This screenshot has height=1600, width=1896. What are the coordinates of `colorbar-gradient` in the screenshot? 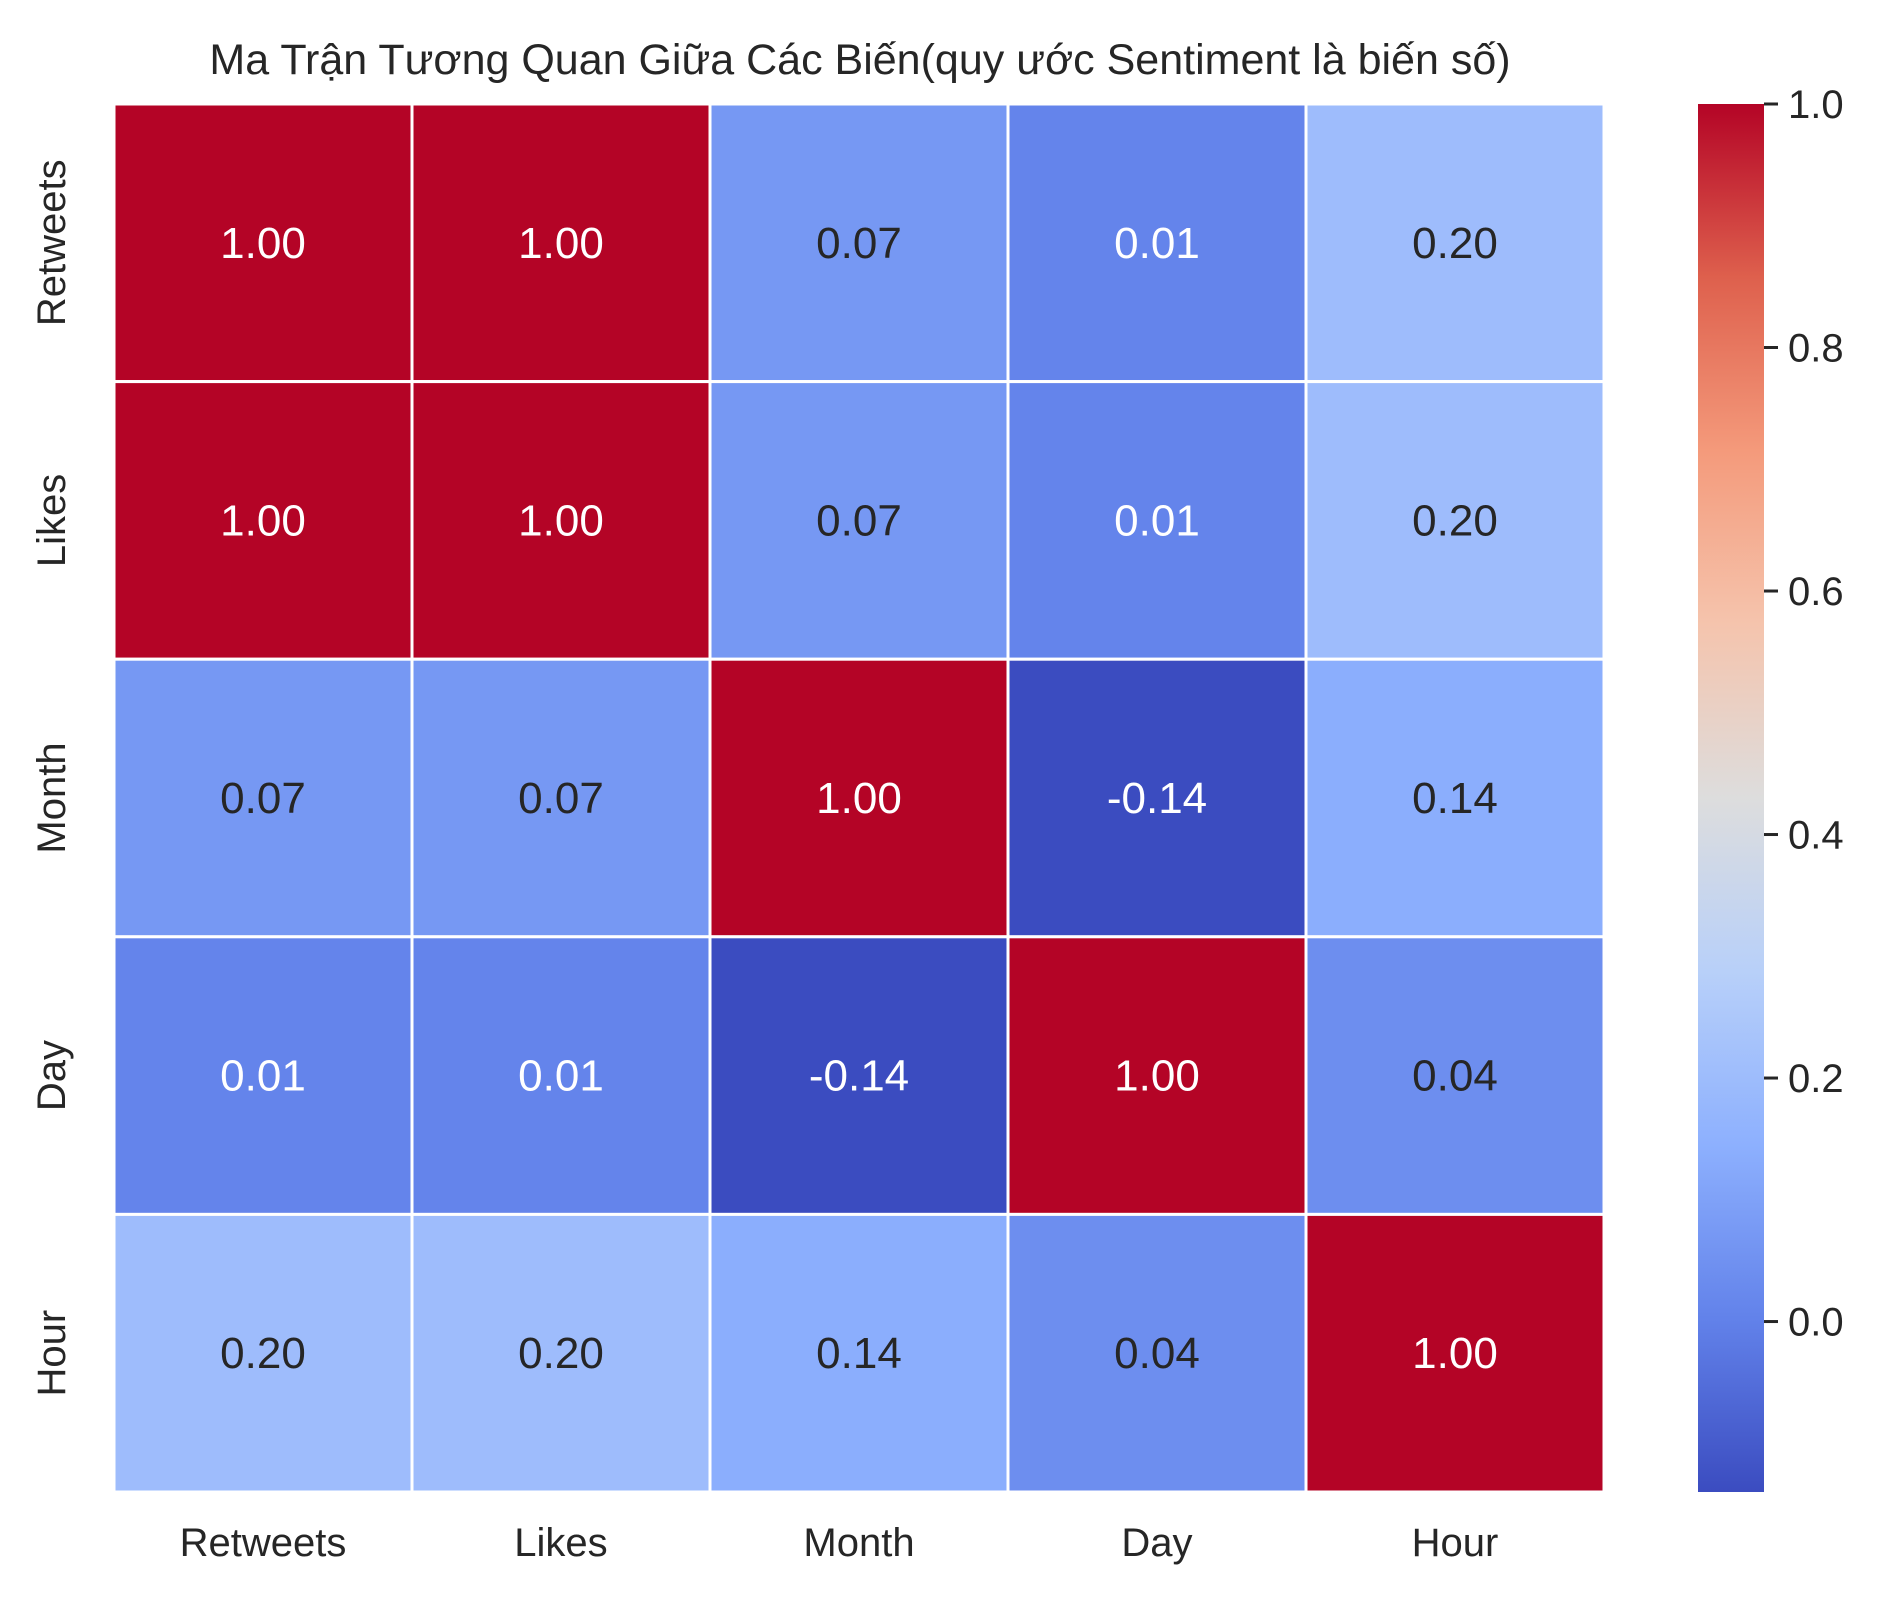 It's located at (1731, 798).